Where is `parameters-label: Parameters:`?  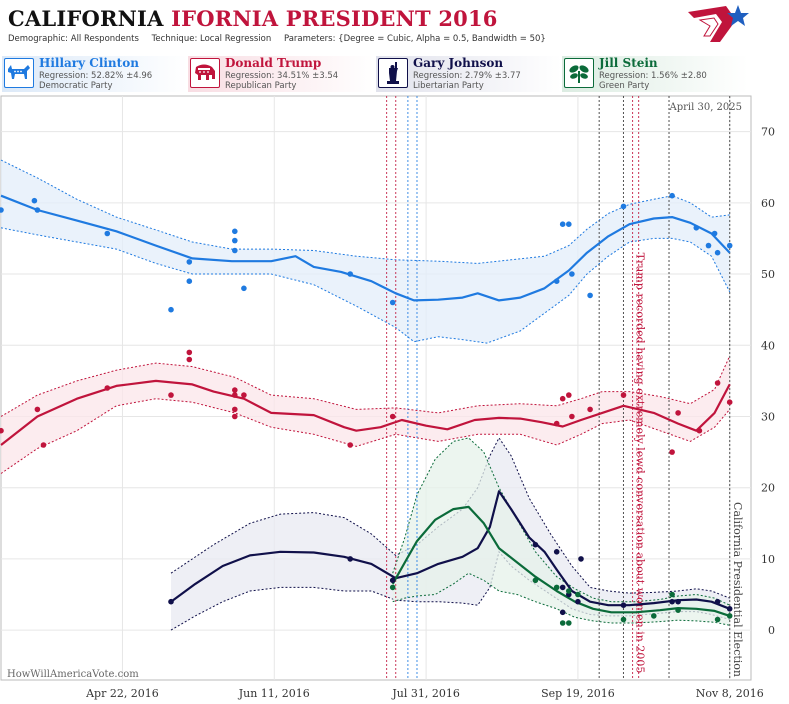 parameters-label: Parameters: is located at coordinates (309, 39).